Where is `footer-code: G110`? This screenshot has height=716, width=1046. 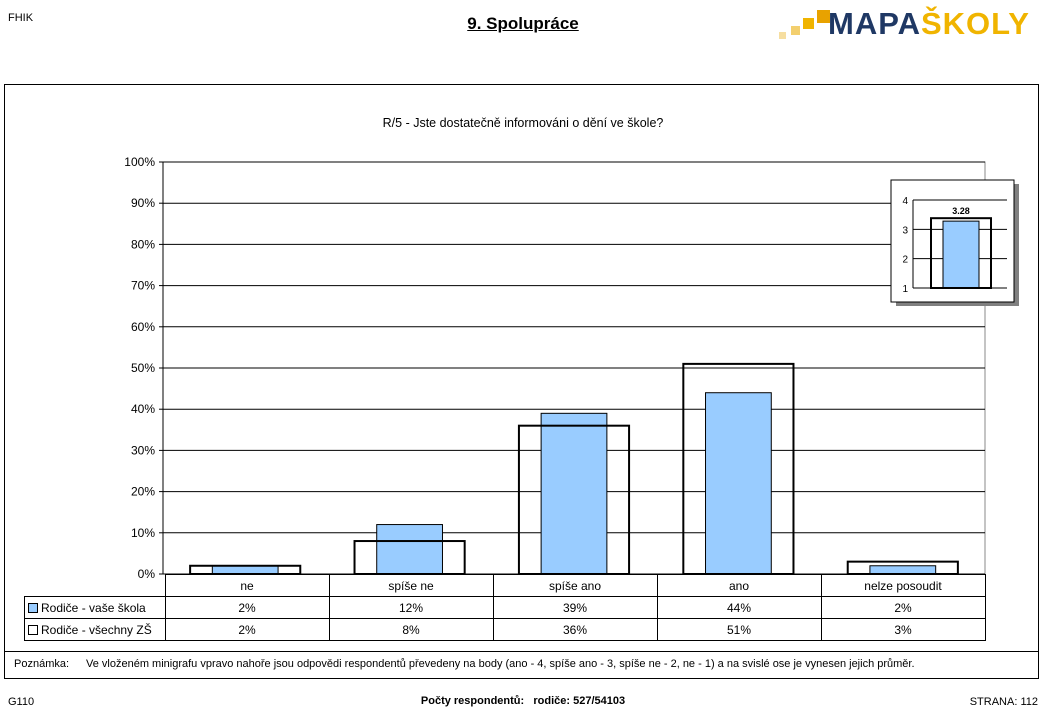
footer-code: G110 is located at coordinates (21, 702).